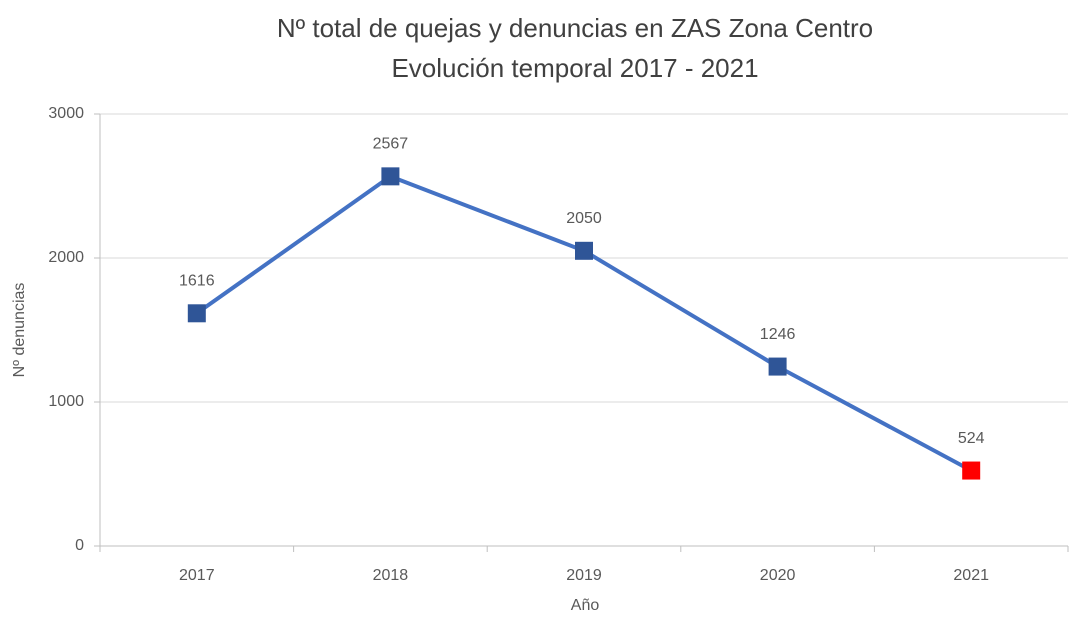  Describe the element at coordinates (66, 113) in the screenshot. I see `y-tick-label: 3000` at that location.